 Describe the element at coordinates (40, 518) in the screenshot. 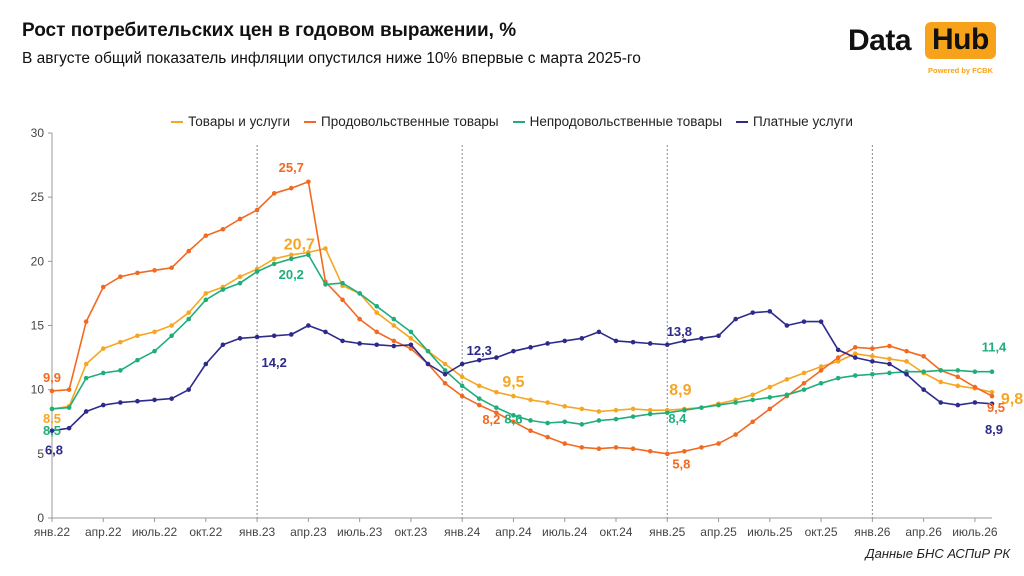

I see `y-tick-label: 0` at that location.